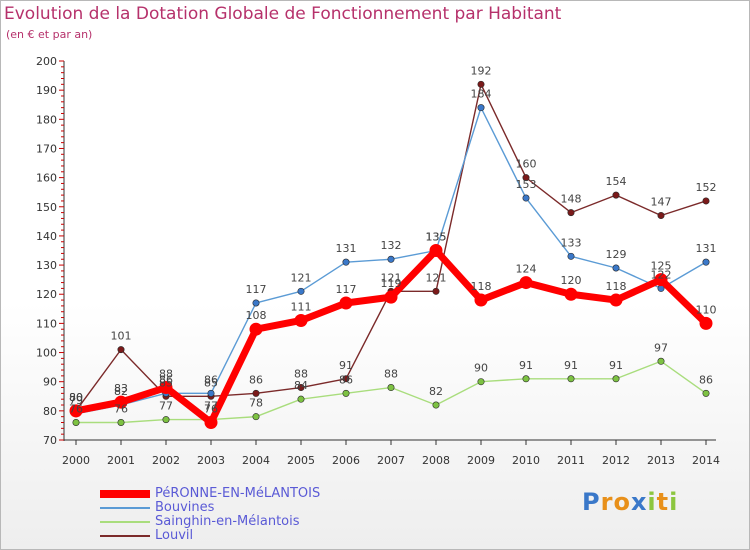 Image resolution: width=750 pixels, height=550 pixels. What do you see at coordinates (211, 460) in the screenshot?
I see `x-tick-label: 2003` at bounding box center [211, 460].